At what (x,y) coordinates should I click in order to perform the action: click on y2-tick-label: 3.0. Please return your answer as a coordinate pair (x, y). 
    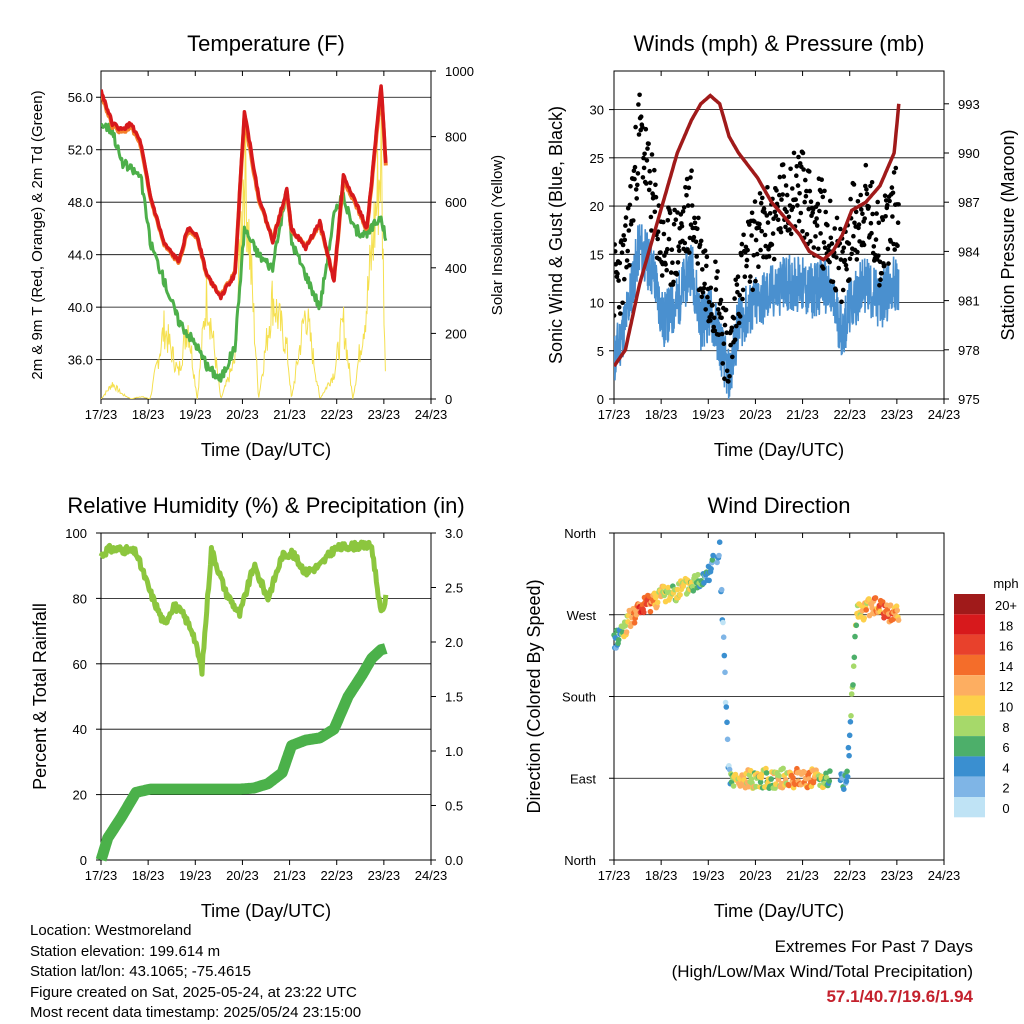
    Looking at the image, I should click on (454, 533).